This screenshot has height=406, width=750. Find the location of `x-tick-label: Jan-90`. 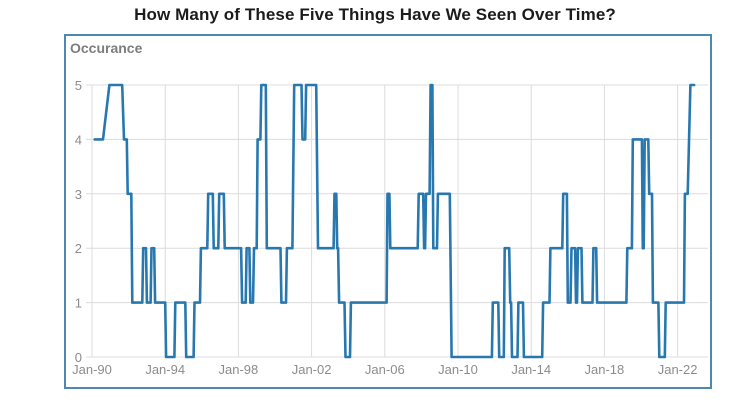

x-tick-label: Jan-90 is located at coordinates (92, 369).